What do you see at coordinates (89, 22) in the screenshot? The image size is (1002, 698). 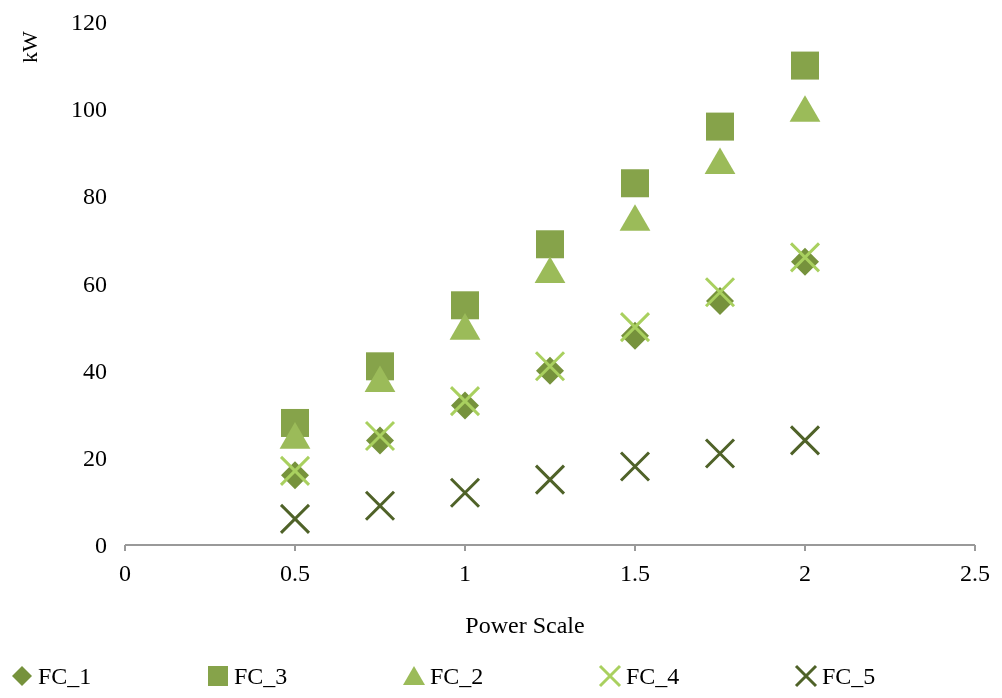 I see `y-tick-label: 120` at bounding box center [89, 22].